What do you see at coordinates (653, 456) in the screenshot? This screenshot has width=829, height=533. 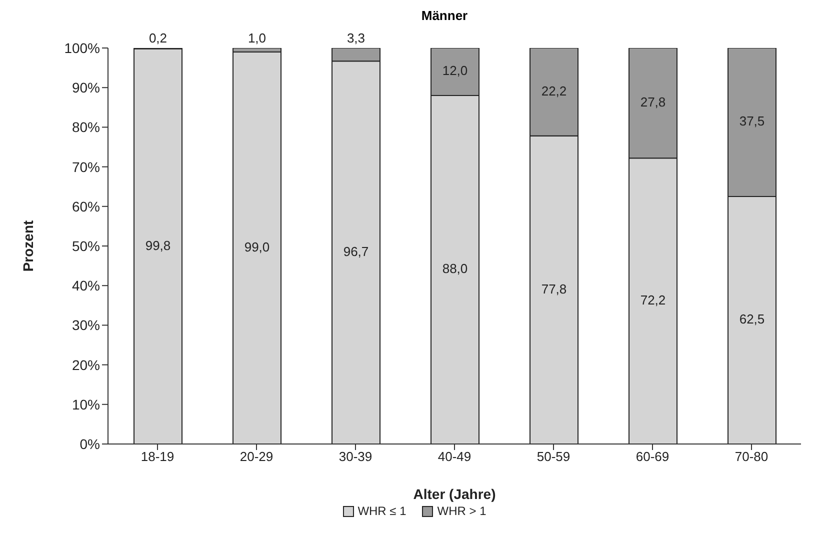 I see `x-tick-label: 60-69` at bounding box center [653, 456].